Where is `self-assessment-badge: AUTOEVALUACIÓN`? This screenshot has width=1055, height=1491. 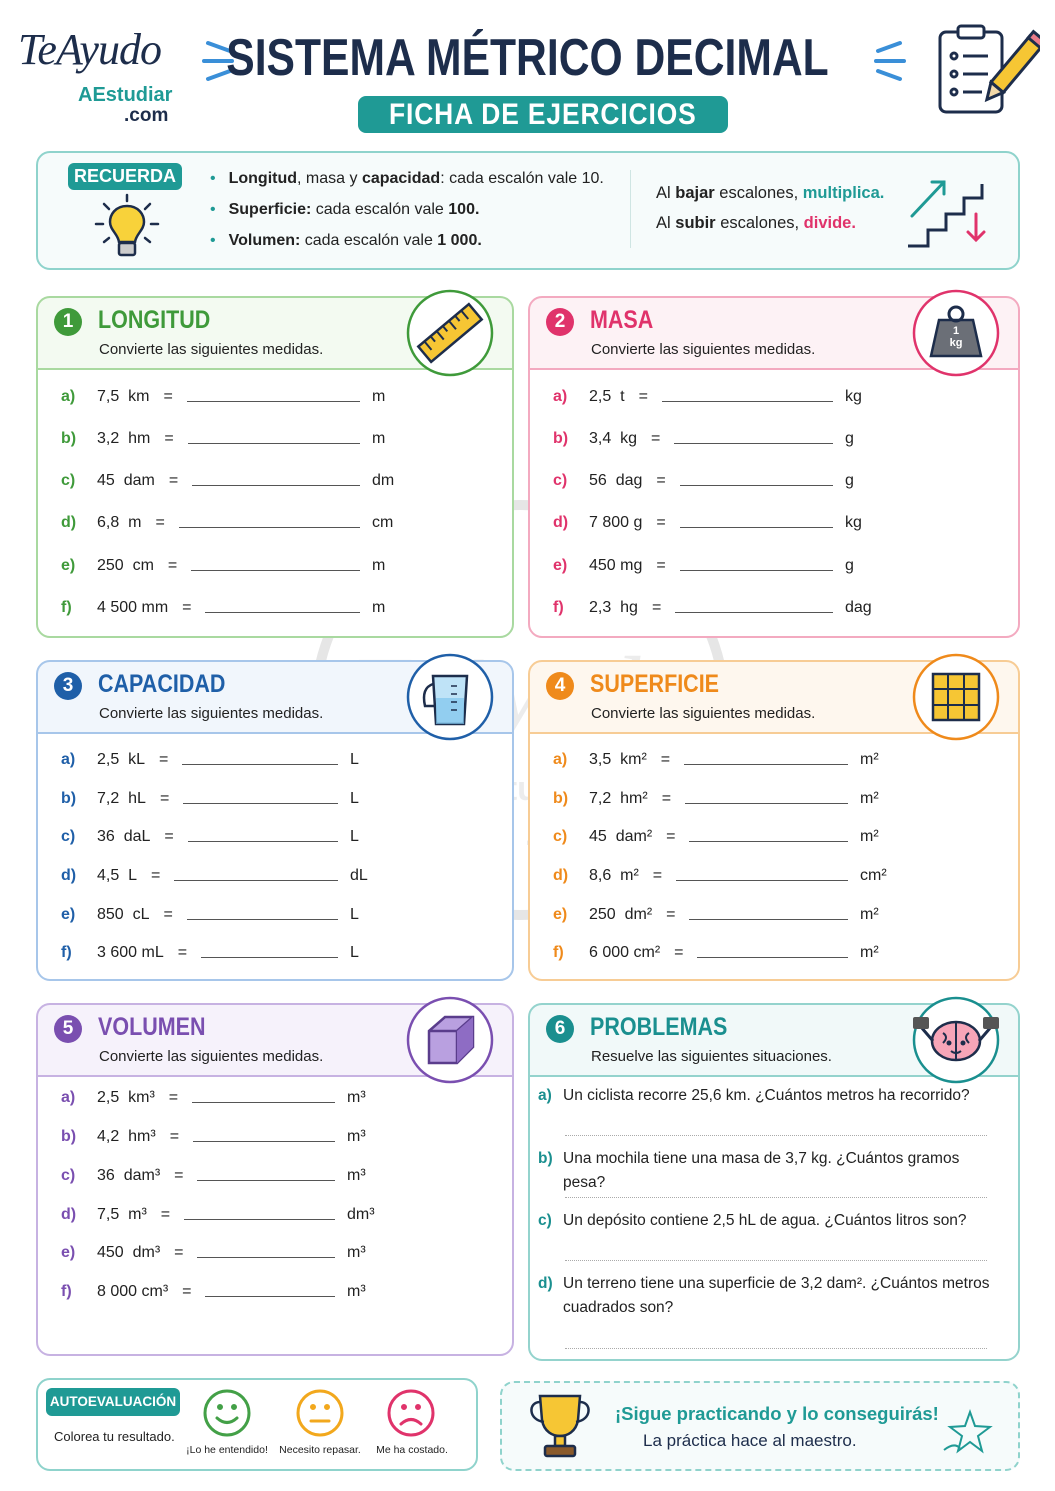 self-assessment-badge: AUTOEVALUACIÓN is located at coordinates (113, 1402).